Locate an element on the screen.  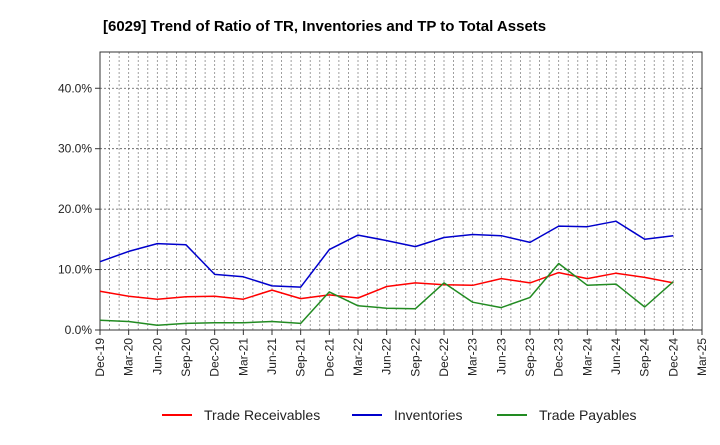
x-tick-label: Dec-23 is located at coordinates (559, 357).